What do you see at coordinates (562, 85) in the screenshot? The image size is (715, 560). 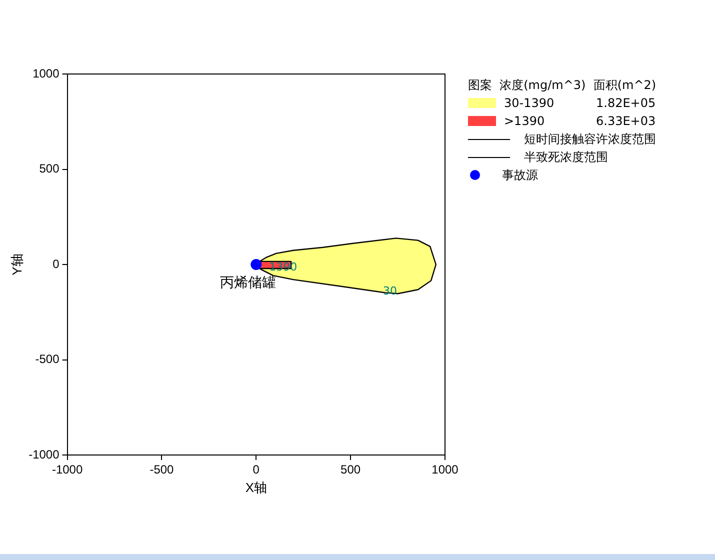 I see `legend-title: 图案 浓度(mg/m^3) 面积(m^2)` at bounding box center [562, 85].